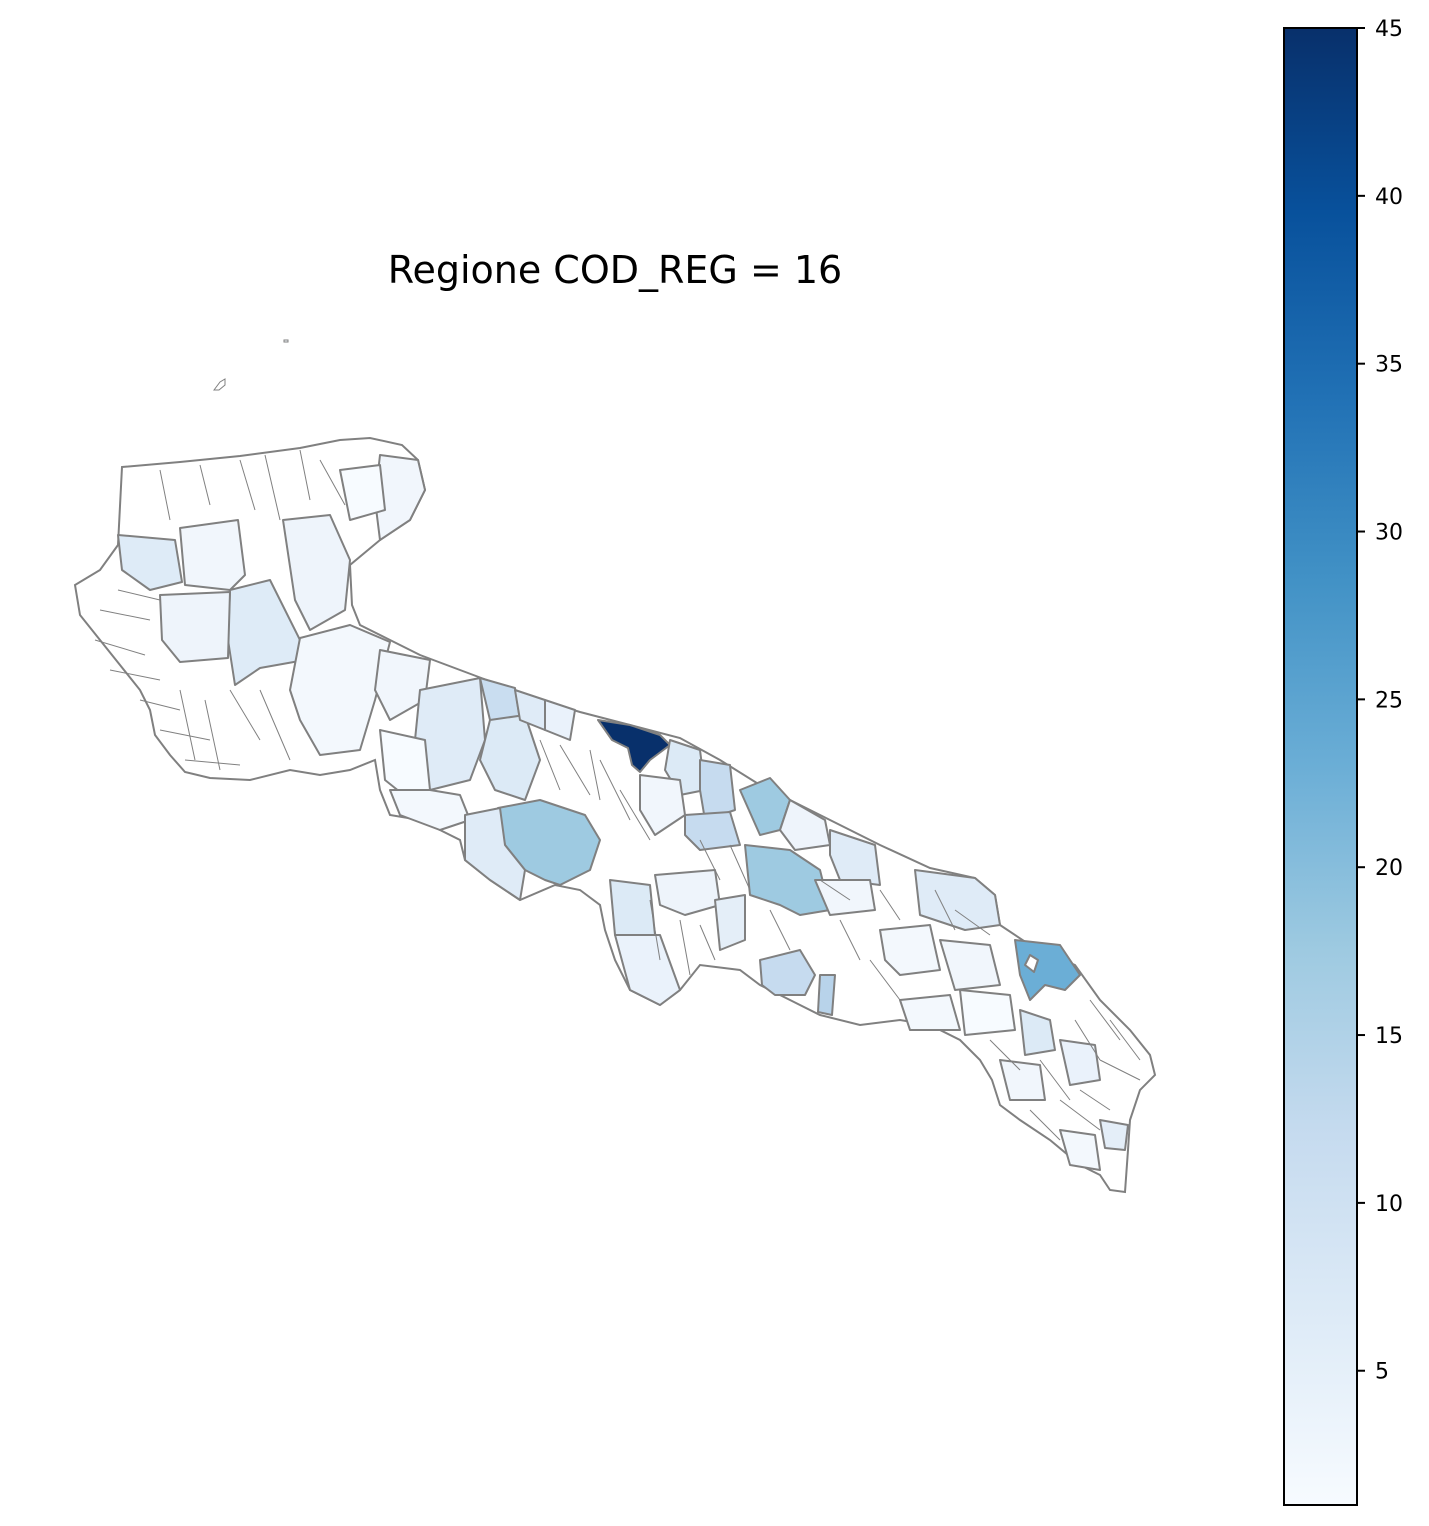 The image size is (1429, 1526). I want to click on map-title: Regione COD_REG = 16, so click(615, 270).